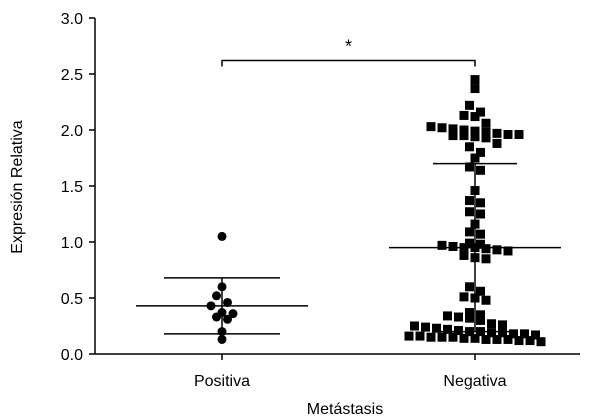  What do you see at coordinates (348, 63) in the screenshot?
I see `significance-bracket` at bounding box center [348, 63].